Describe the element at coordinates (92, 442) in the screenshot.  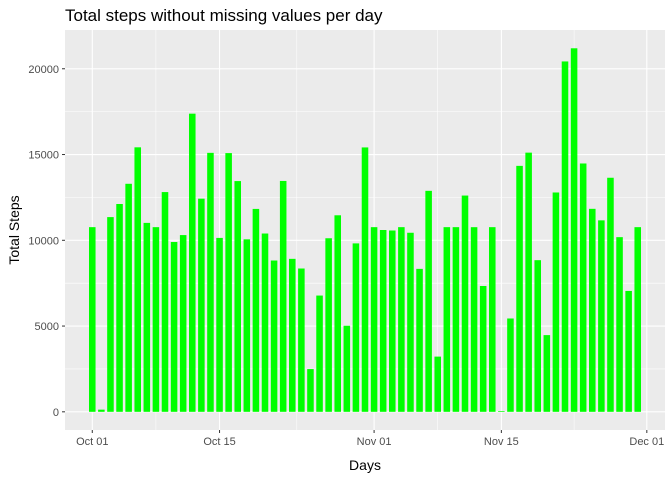
I see `x-tick-label: Oct 01` at that location.